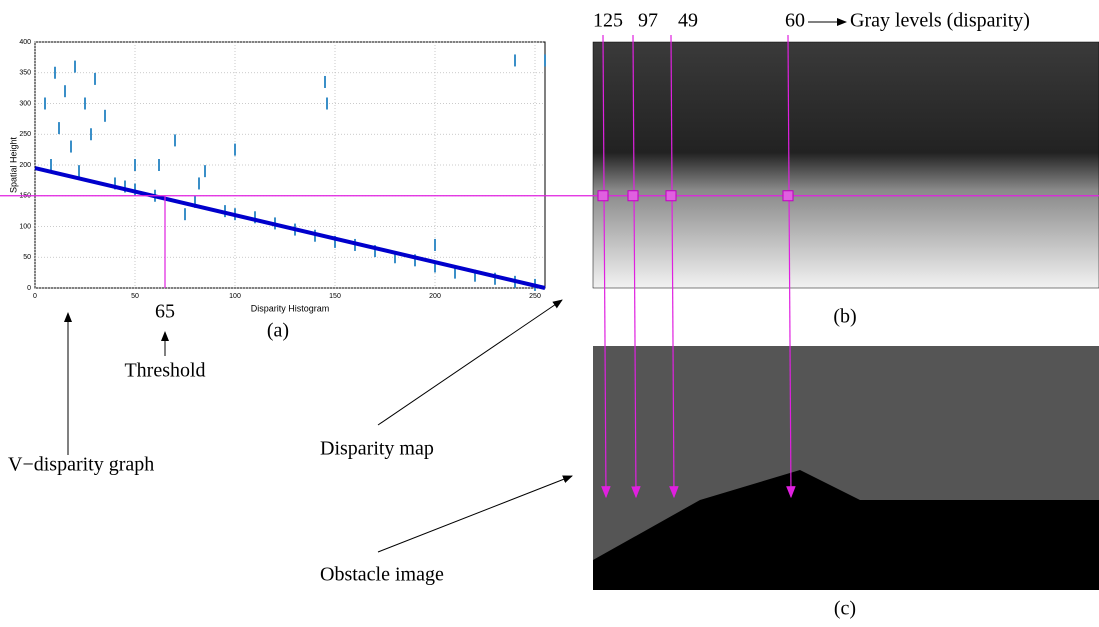 This screenshot has height=627, width=1099. I want to click on v-disparity-label: V−disparity graph, so click(81, 465).